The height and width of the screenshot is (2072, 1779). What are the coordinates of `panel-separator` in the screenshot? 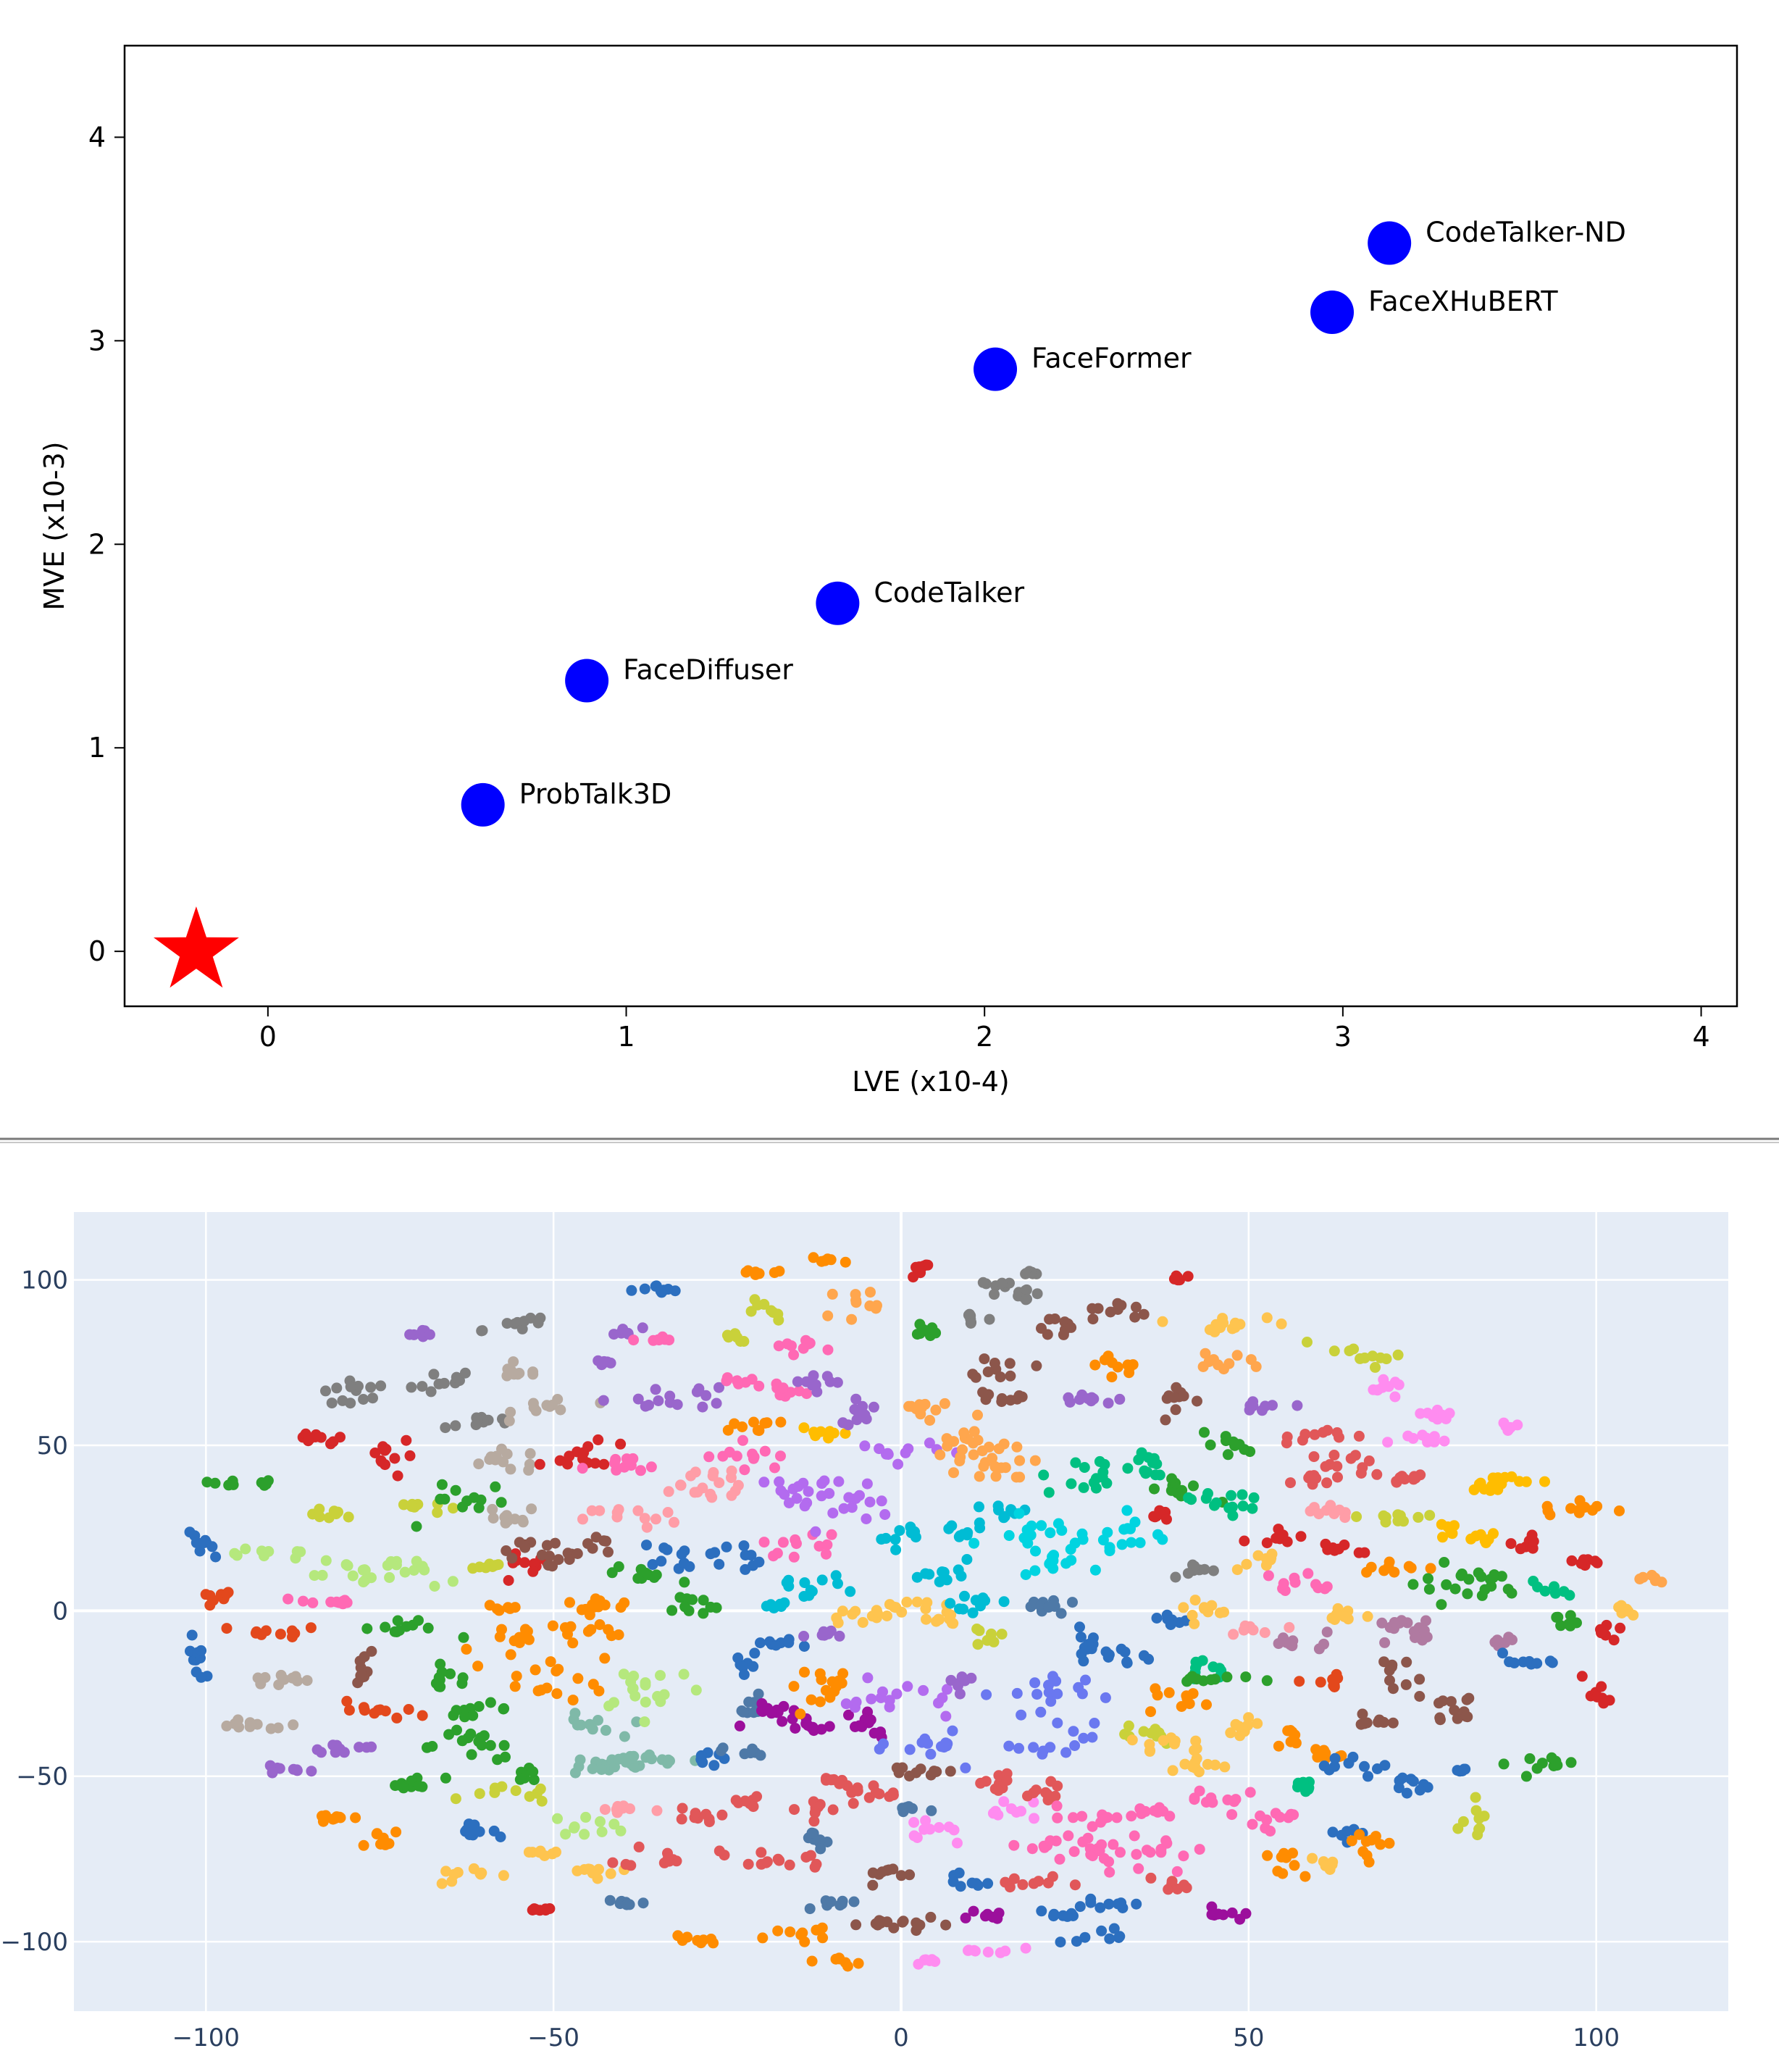 It's located at (889, 1140).